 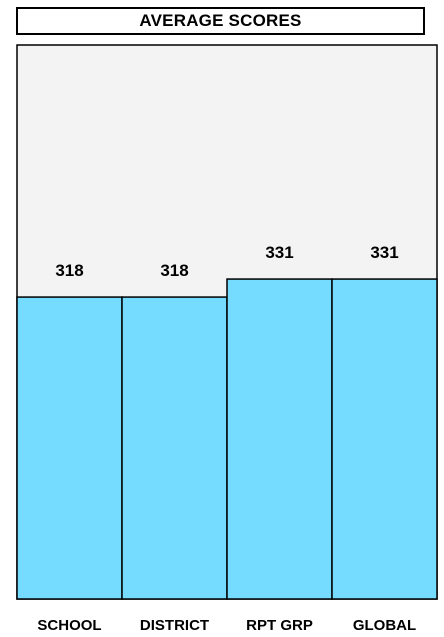 What do you see at coordinates (69, 448) in the screenshot?
I see `bar-school` at bounding box center [69, 448].